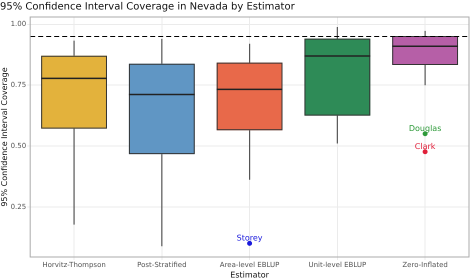  What do you see at coordinates (4, 137) in the screenshot?
I see `y-axis-title: 95% Confidence Interval Coverage` at bounding box center [4, 137].